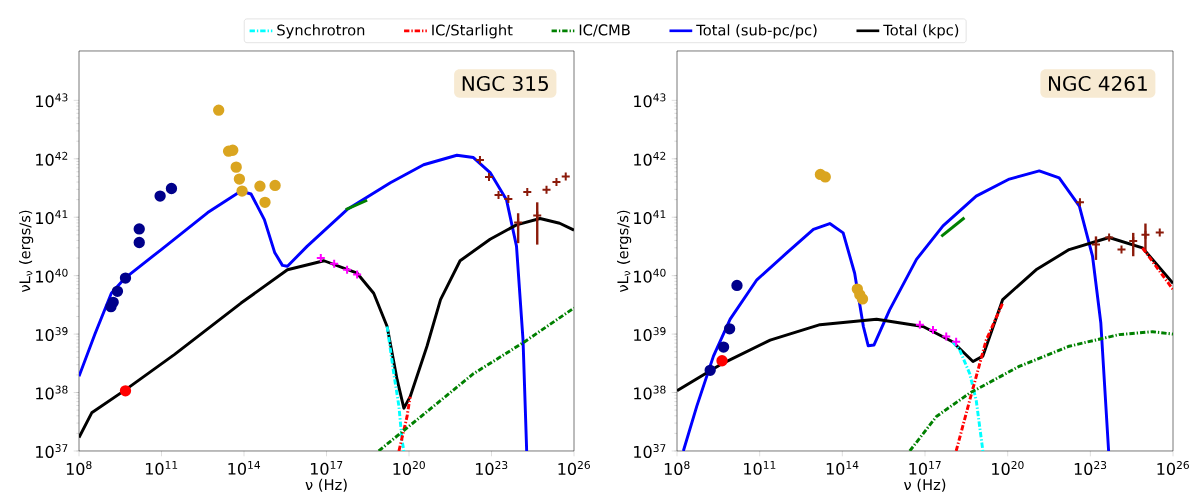 The height and width of the screenshot is (497, 1199). Describe the element at coordinates (1098, 83) in the screenshot. I see `annotation: NGC 4261` at that location.